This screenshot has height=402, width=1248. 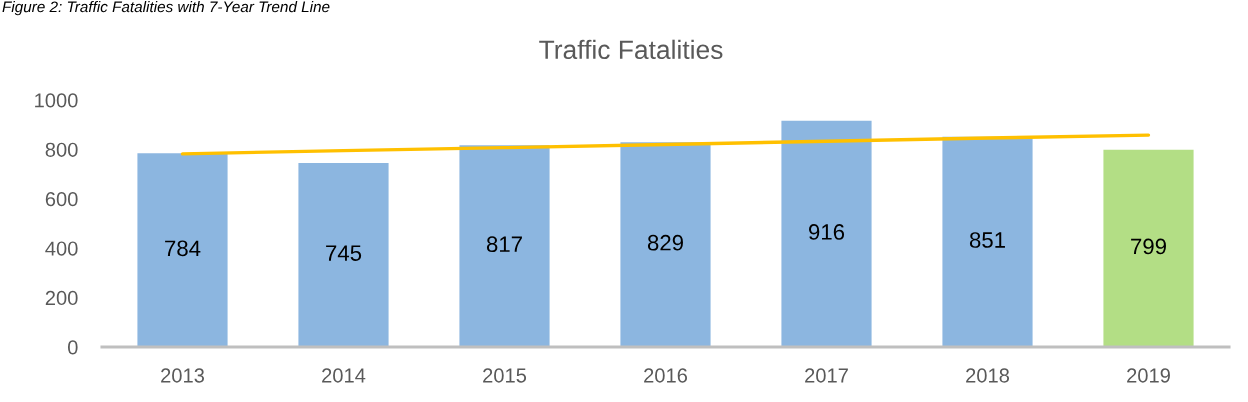 What do you see at coordinates (505, 375) in the screenshot?
I see `x-tick-label: 2015` at bounding box center [505, 375].